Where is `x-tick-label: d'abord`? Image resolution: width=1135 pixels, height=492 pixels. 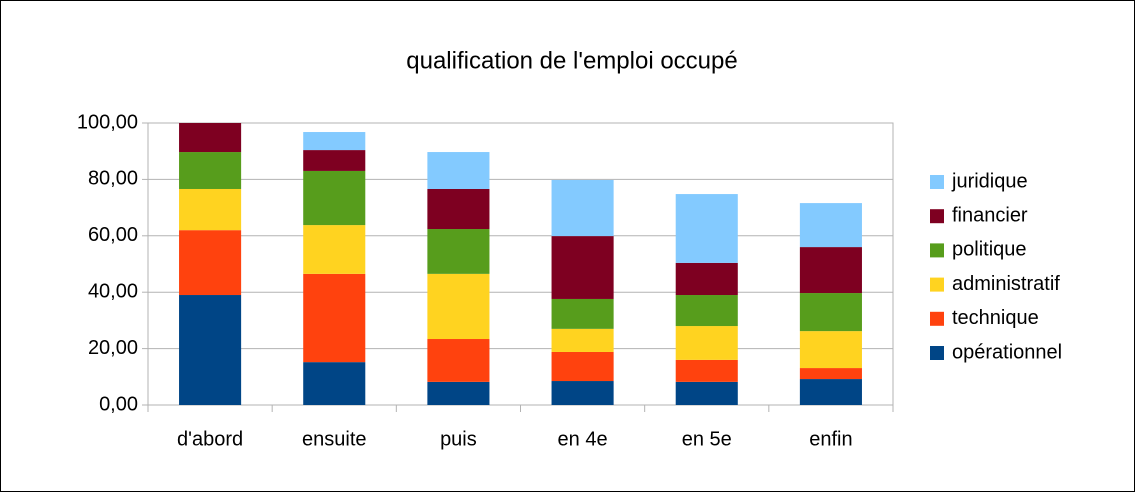
x-tick-label: d'abord is located at coordinates (210, 439).